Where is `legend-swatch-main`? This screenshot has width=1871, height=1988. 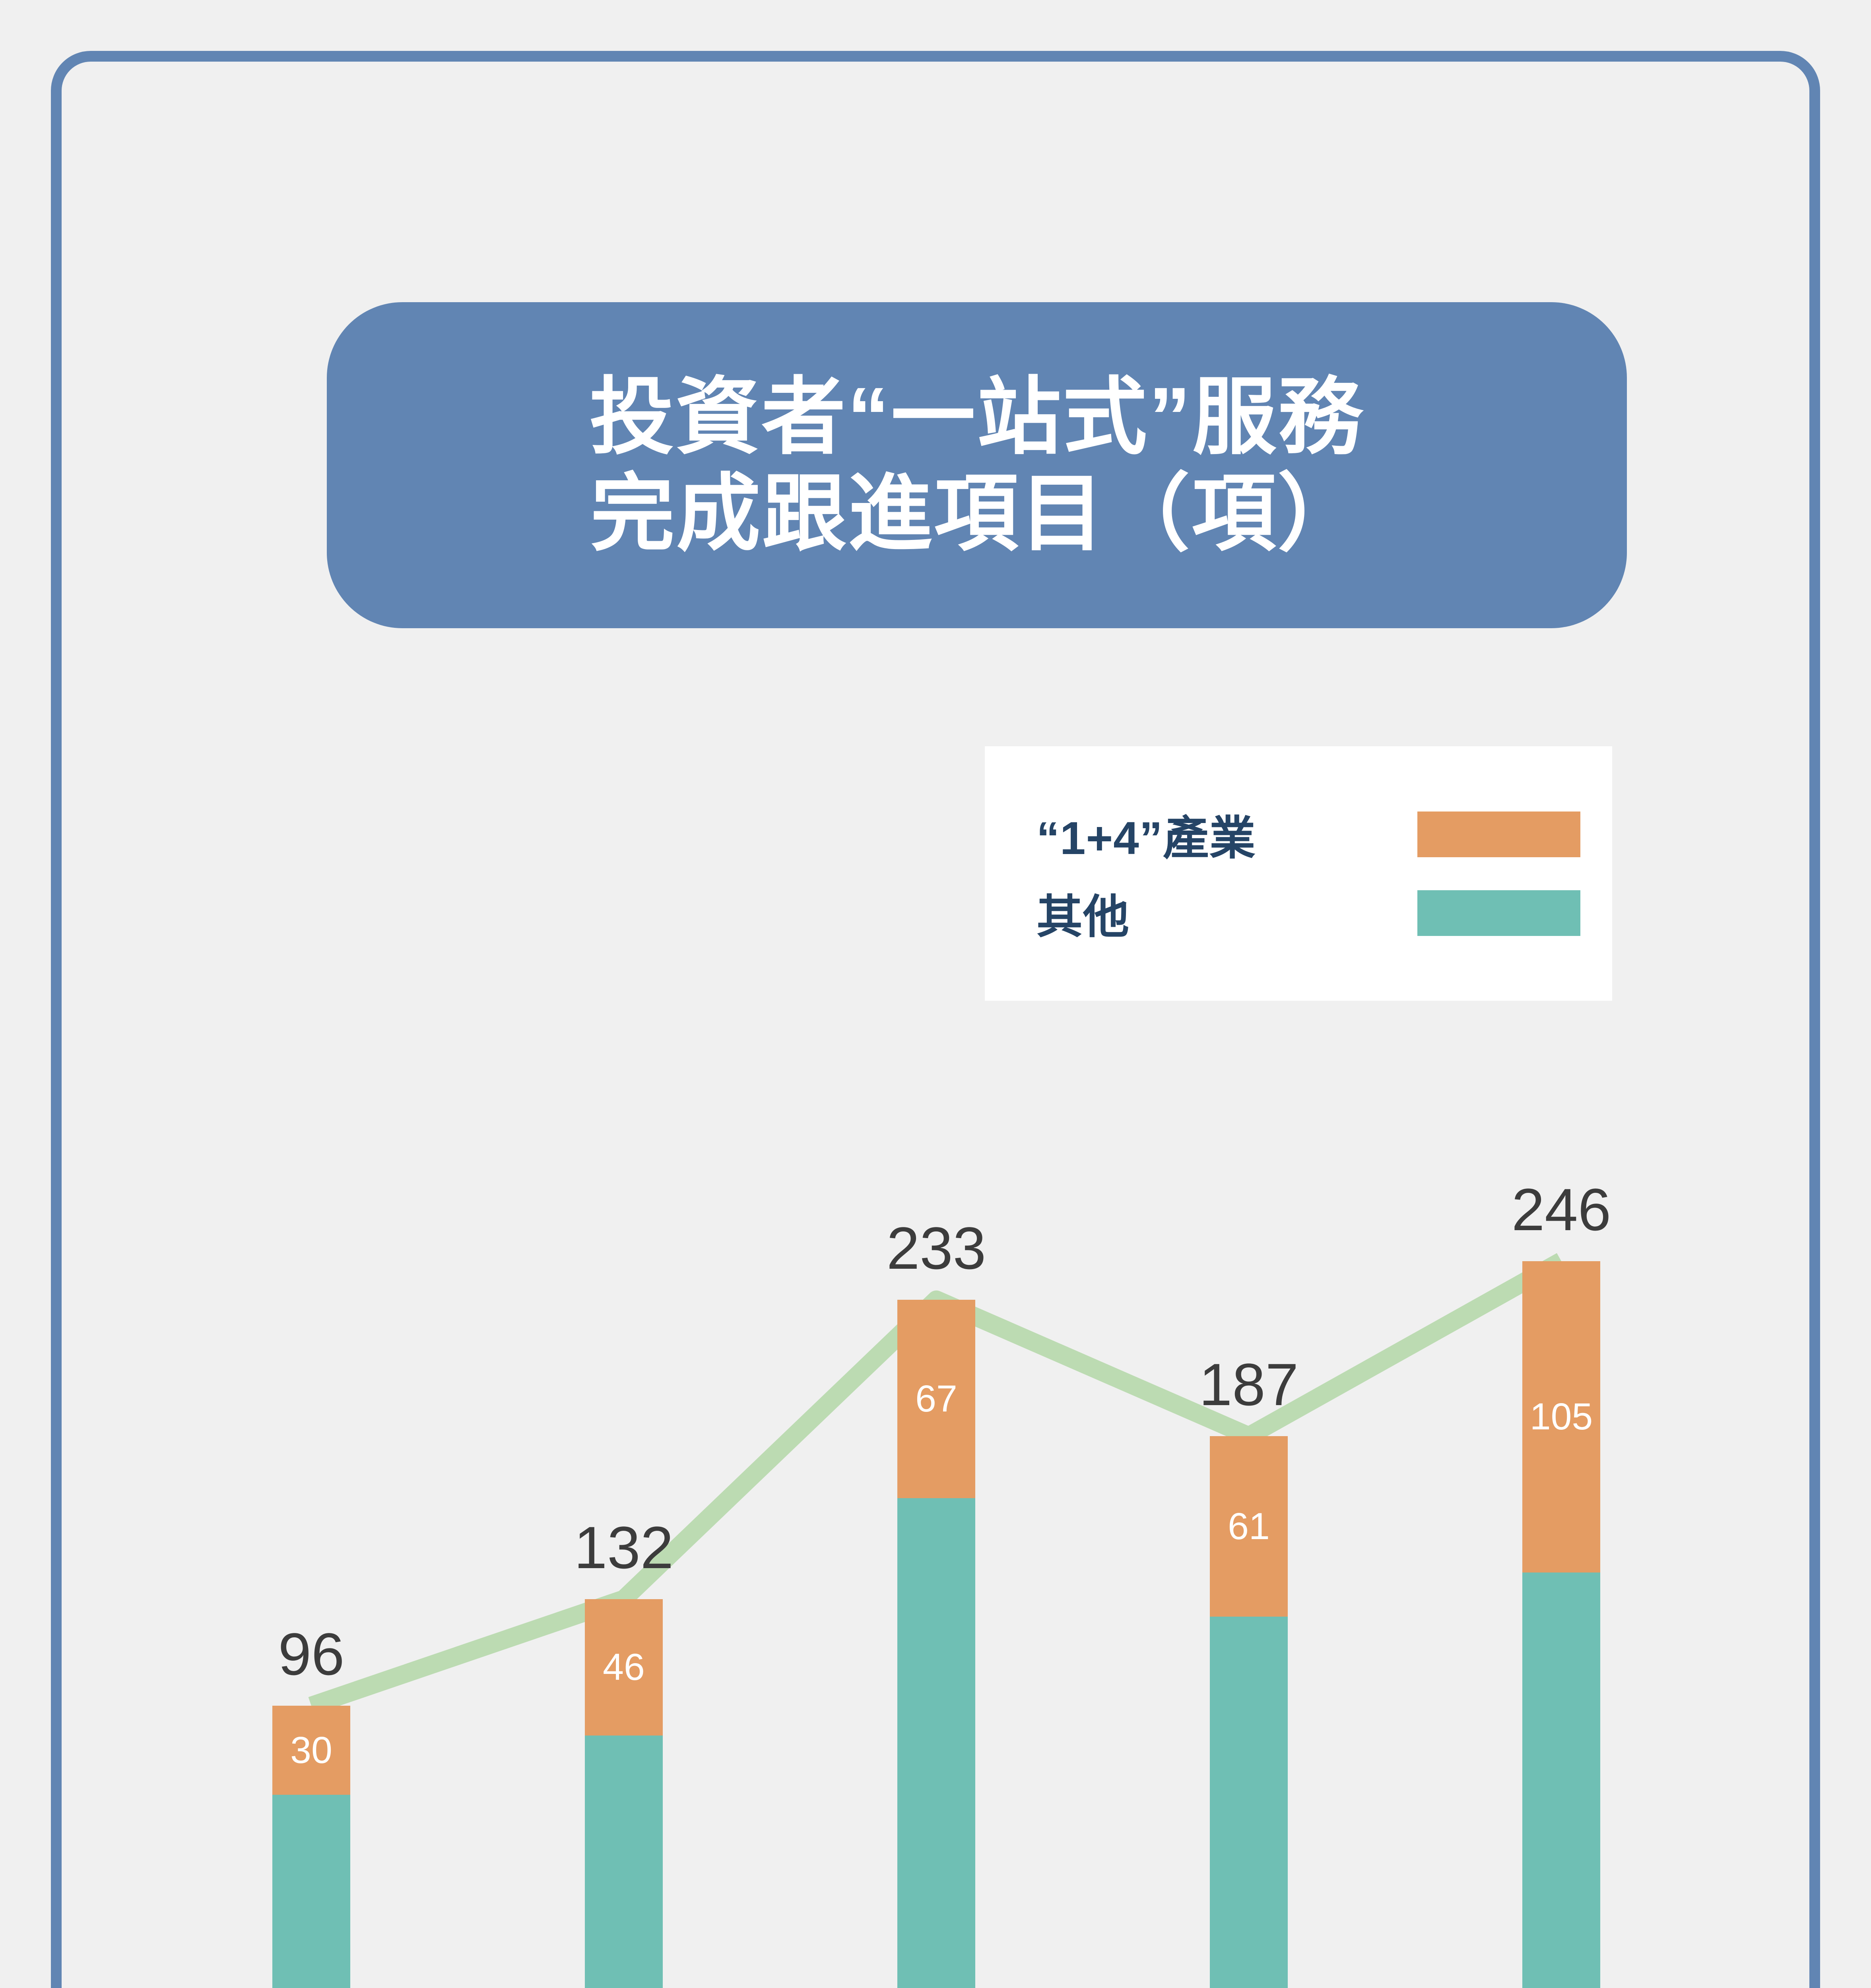
legend-swatch-main is located at coordinates (1498, 834).